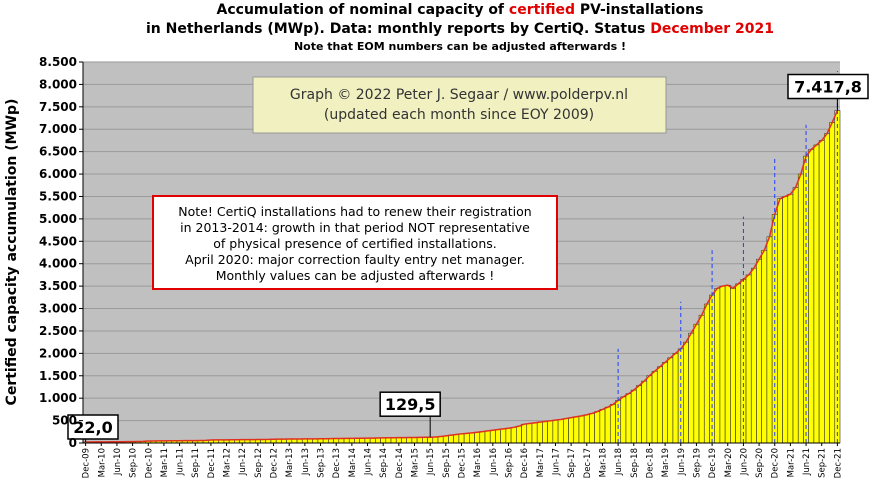 This screenshot has height=495, width=881. I want to click on y-tick-label: 8.000, so click(58, 84).